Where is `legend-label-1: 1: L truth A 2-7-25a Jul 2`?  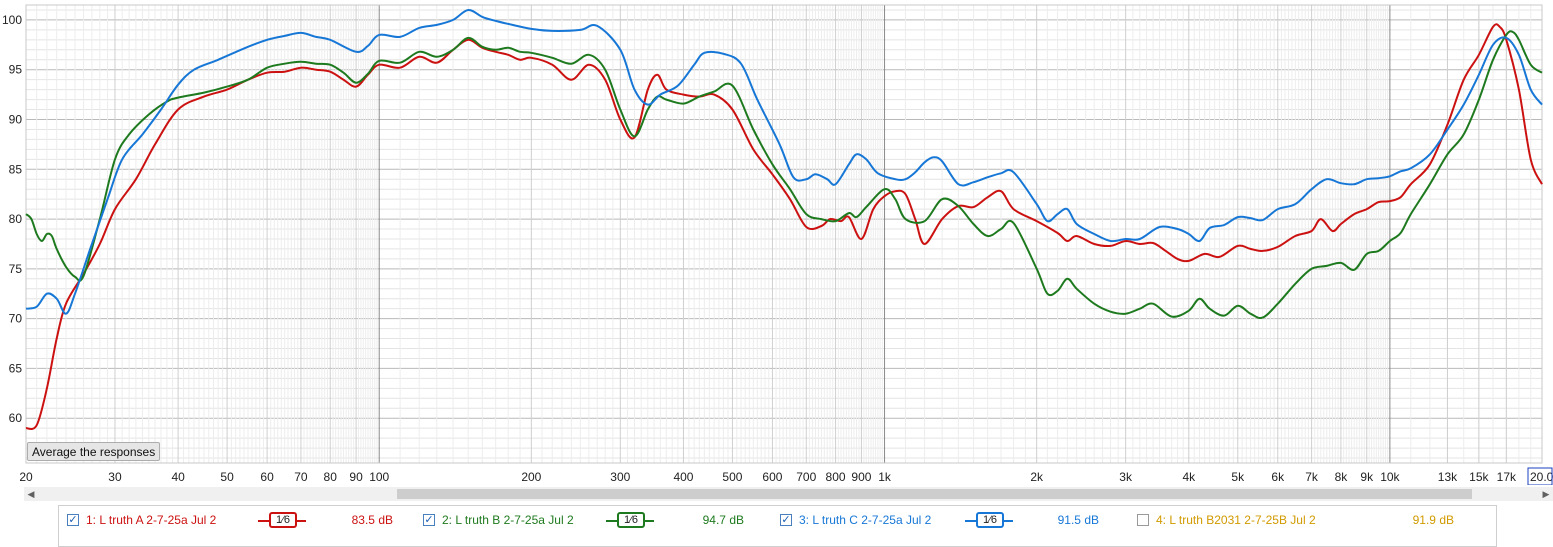 legend-label-1: 1: L truth A 2-7-25a Jul 2 is located at coordinates (151, 520).